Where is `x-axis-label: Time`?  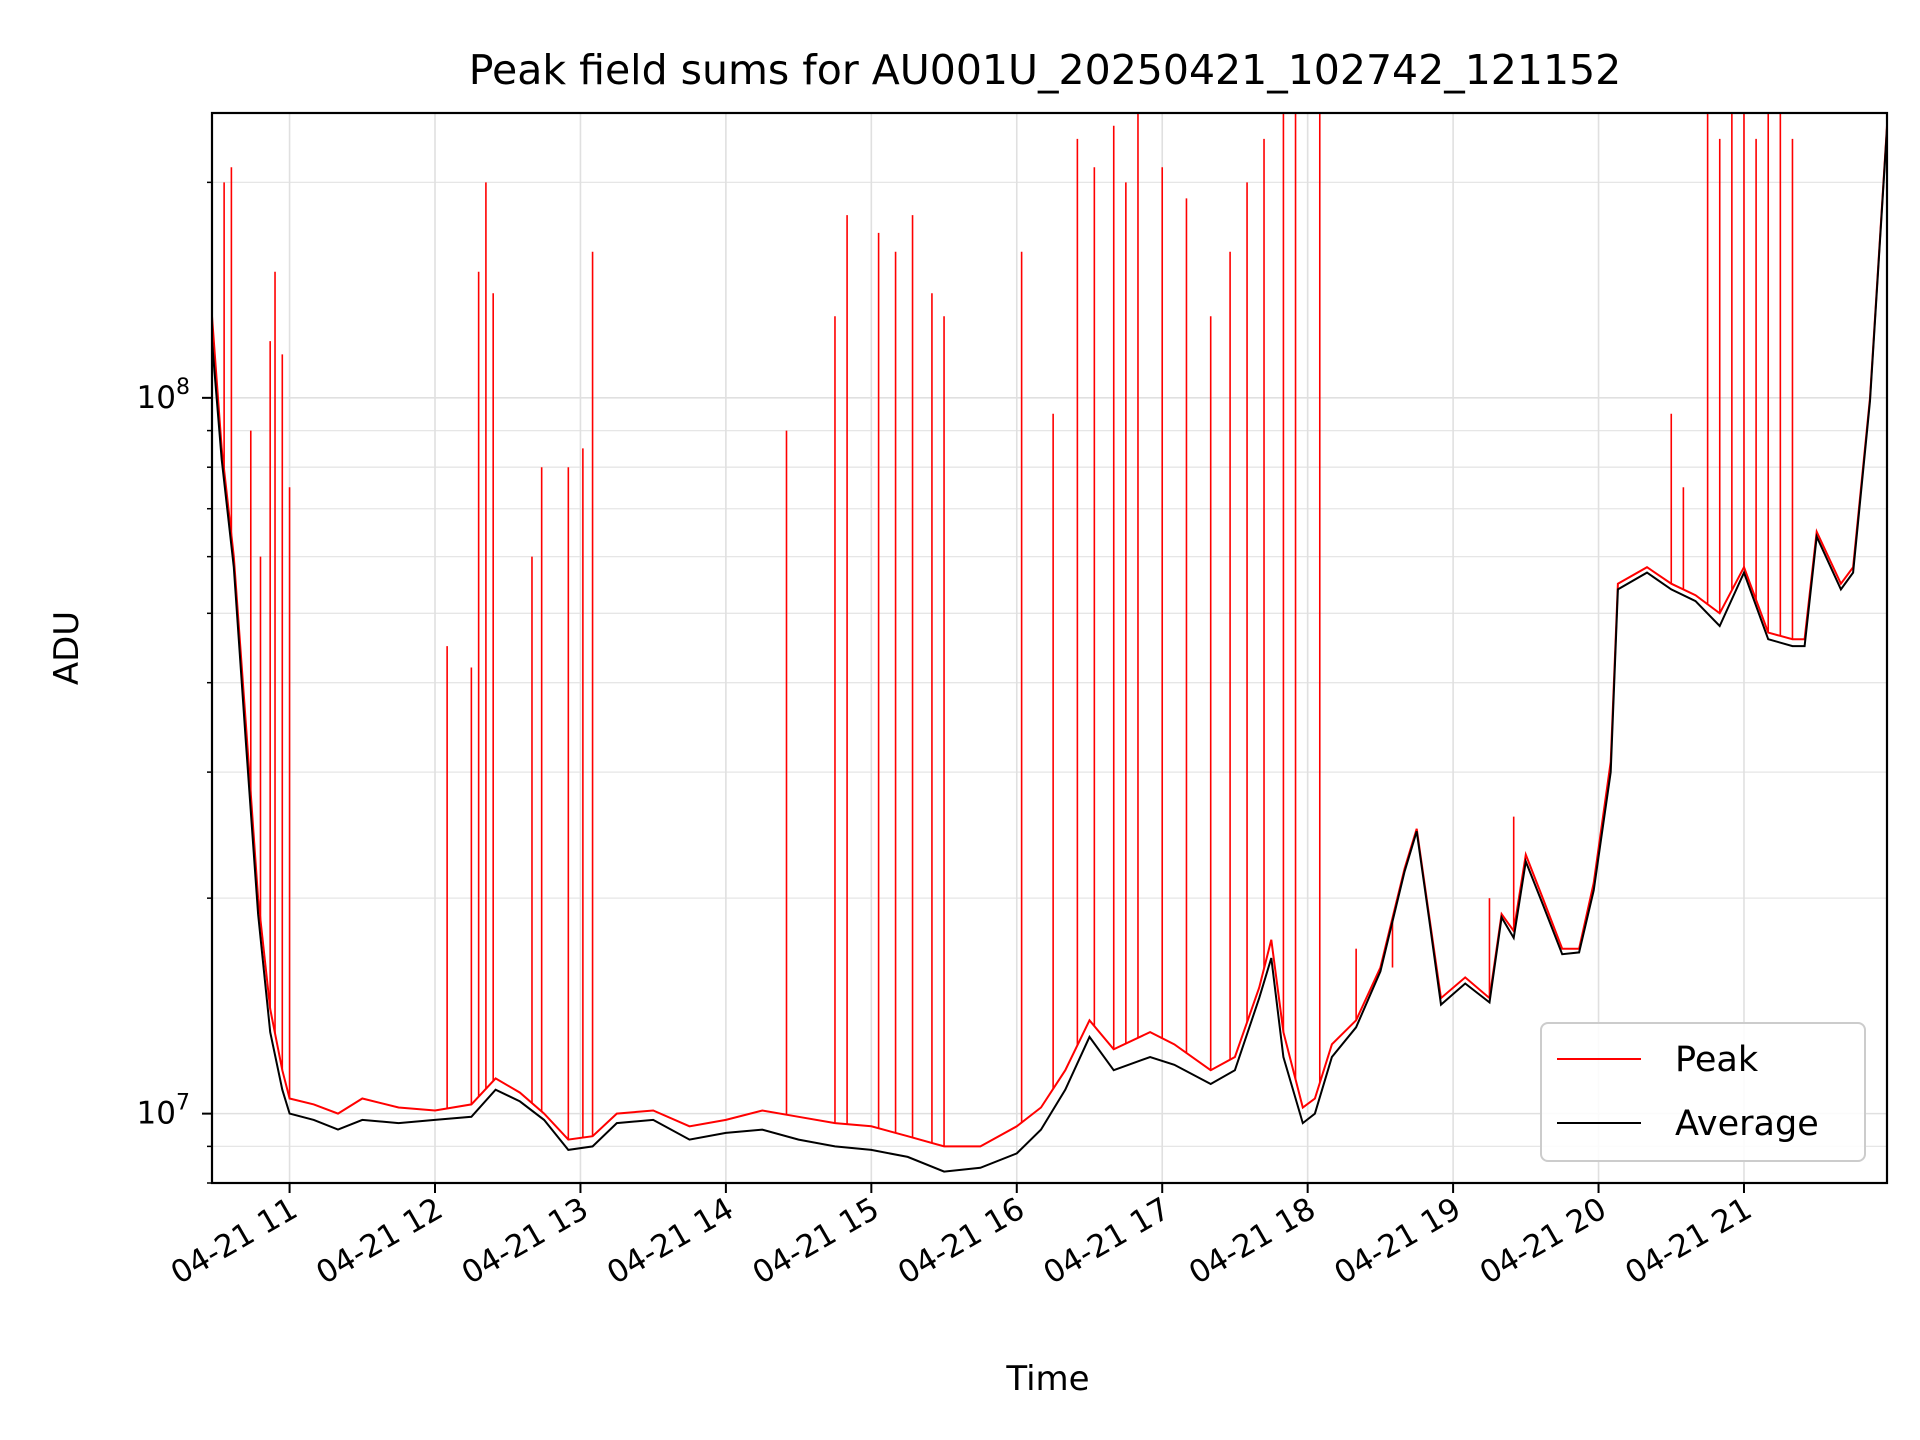 x-axis-label: Time is located at coordinates (1047, 1379).